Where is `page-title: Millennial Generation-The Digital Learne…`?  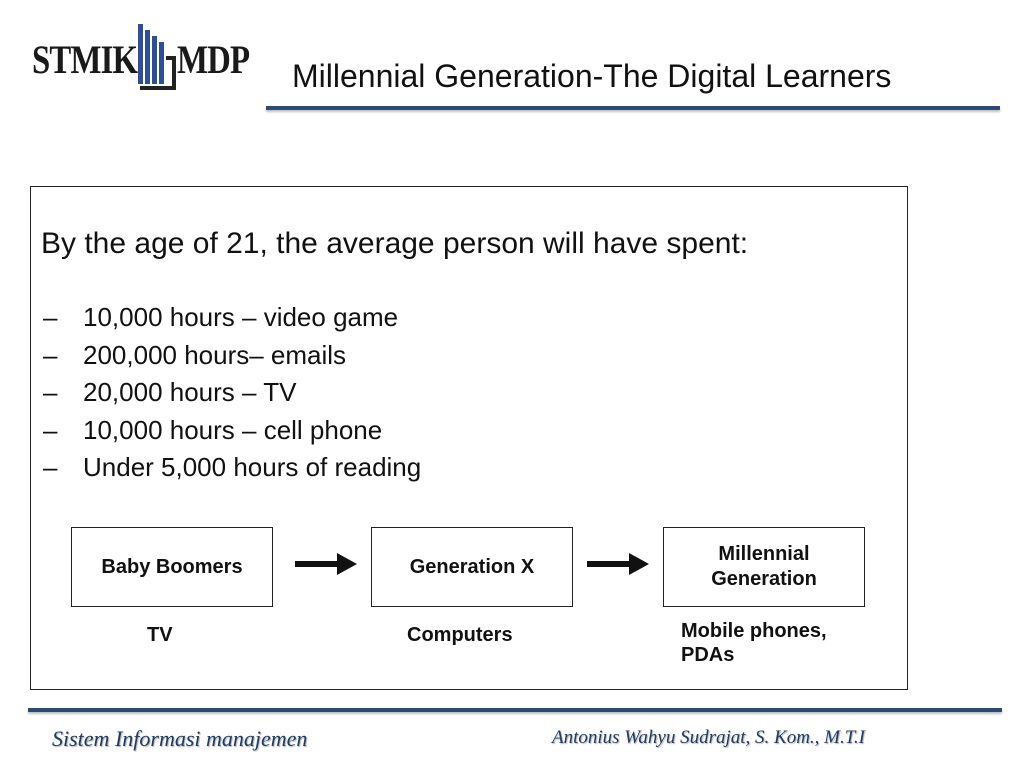
page-title: Millennial Generation-The Digital Learne… is located at coordinates (592, 76).